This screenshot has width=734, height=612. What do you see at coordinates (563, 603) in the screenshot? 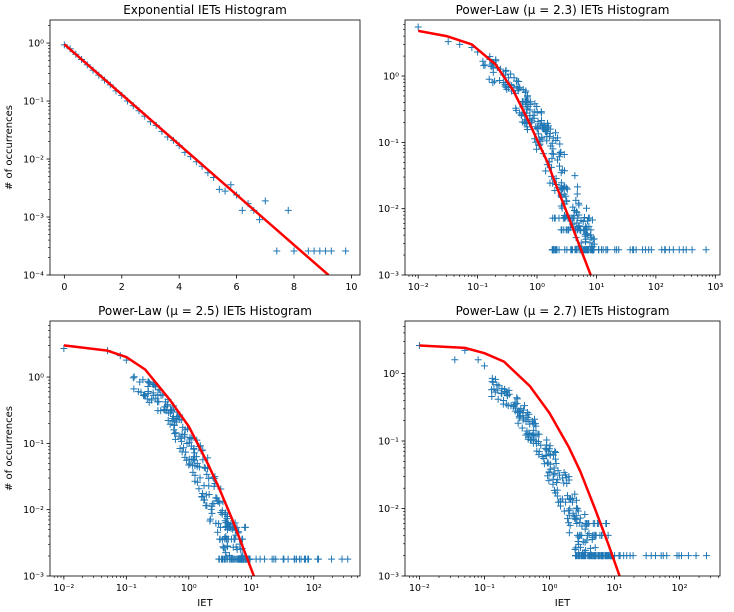
I see `x-axis-label: IET` at bounding box center [563, 603].